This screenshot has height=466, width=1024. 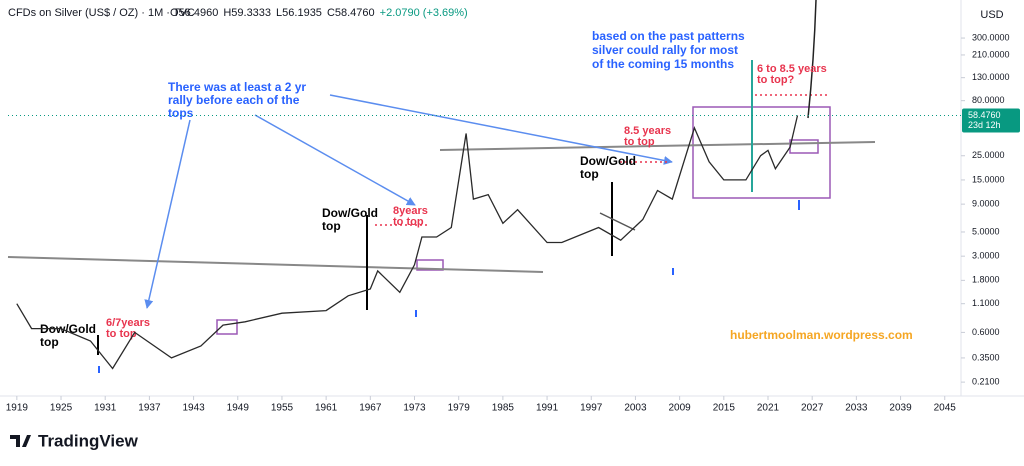 What do you see at coordinates (986, 303) in the screenshot?
I see `y-tick-label: 1.1000` at bounding box center [986, 303].